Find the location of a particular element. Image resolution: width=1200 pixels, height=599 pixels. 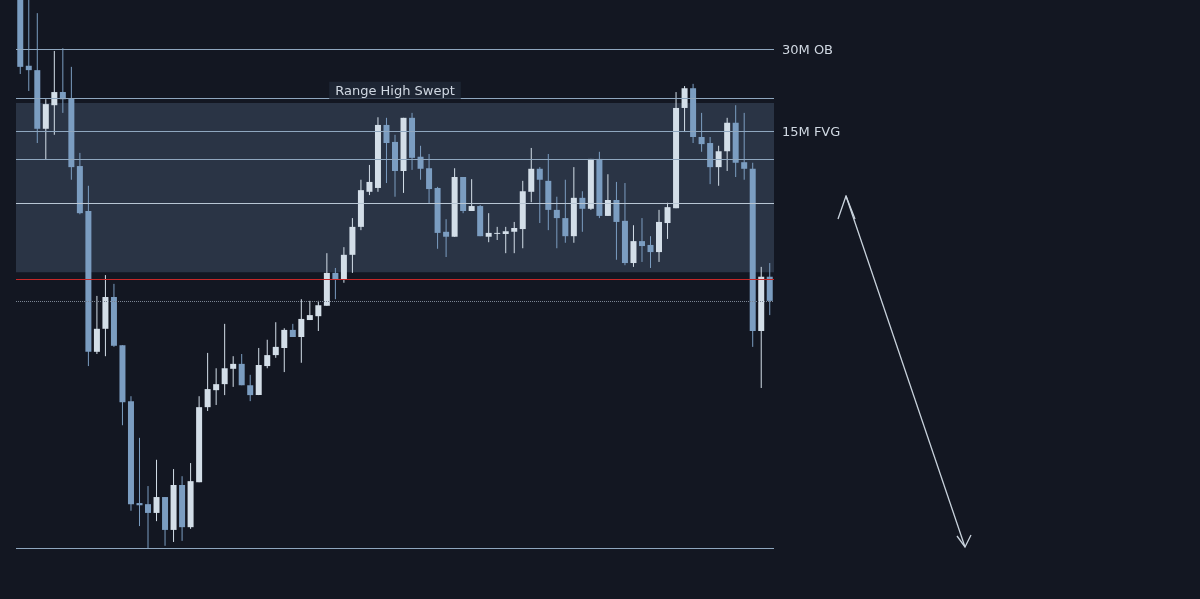

ref-line-label: Range High Swept is located at coordinates (395, 90).